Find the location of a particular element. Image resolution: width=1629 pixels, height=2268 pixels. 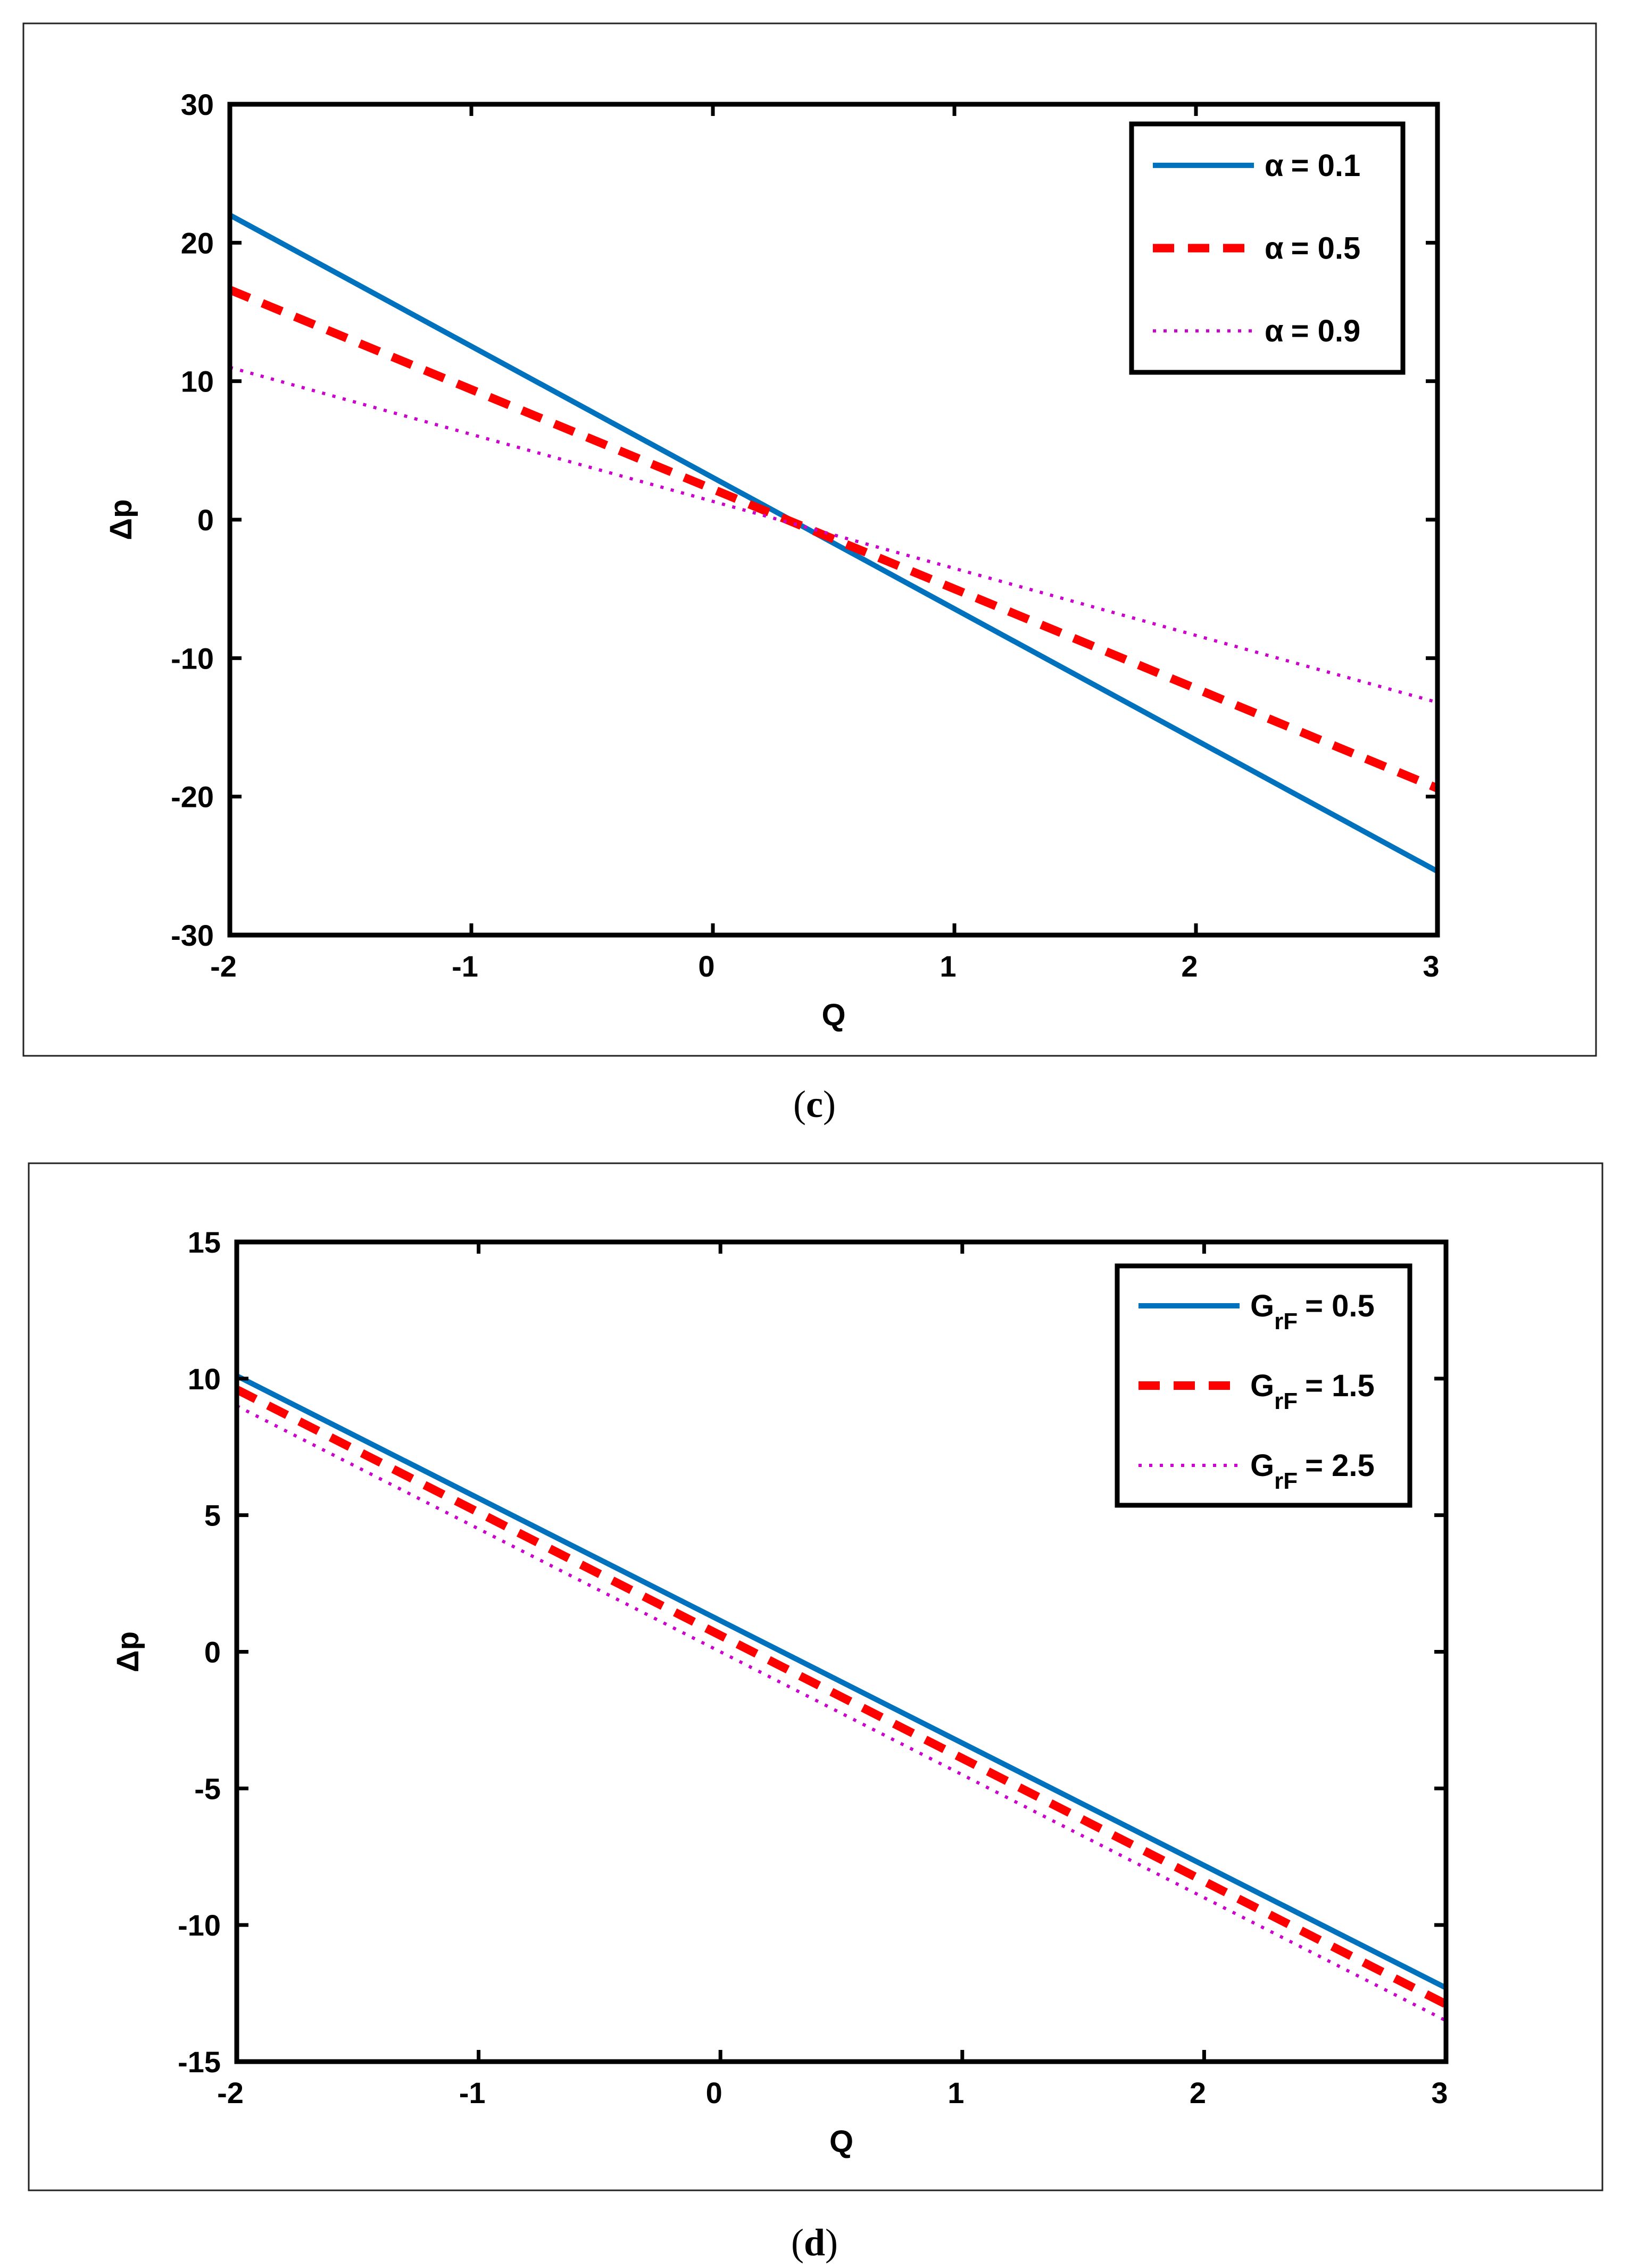

y-tick-label: -30 is located at coordinates (192, 935).